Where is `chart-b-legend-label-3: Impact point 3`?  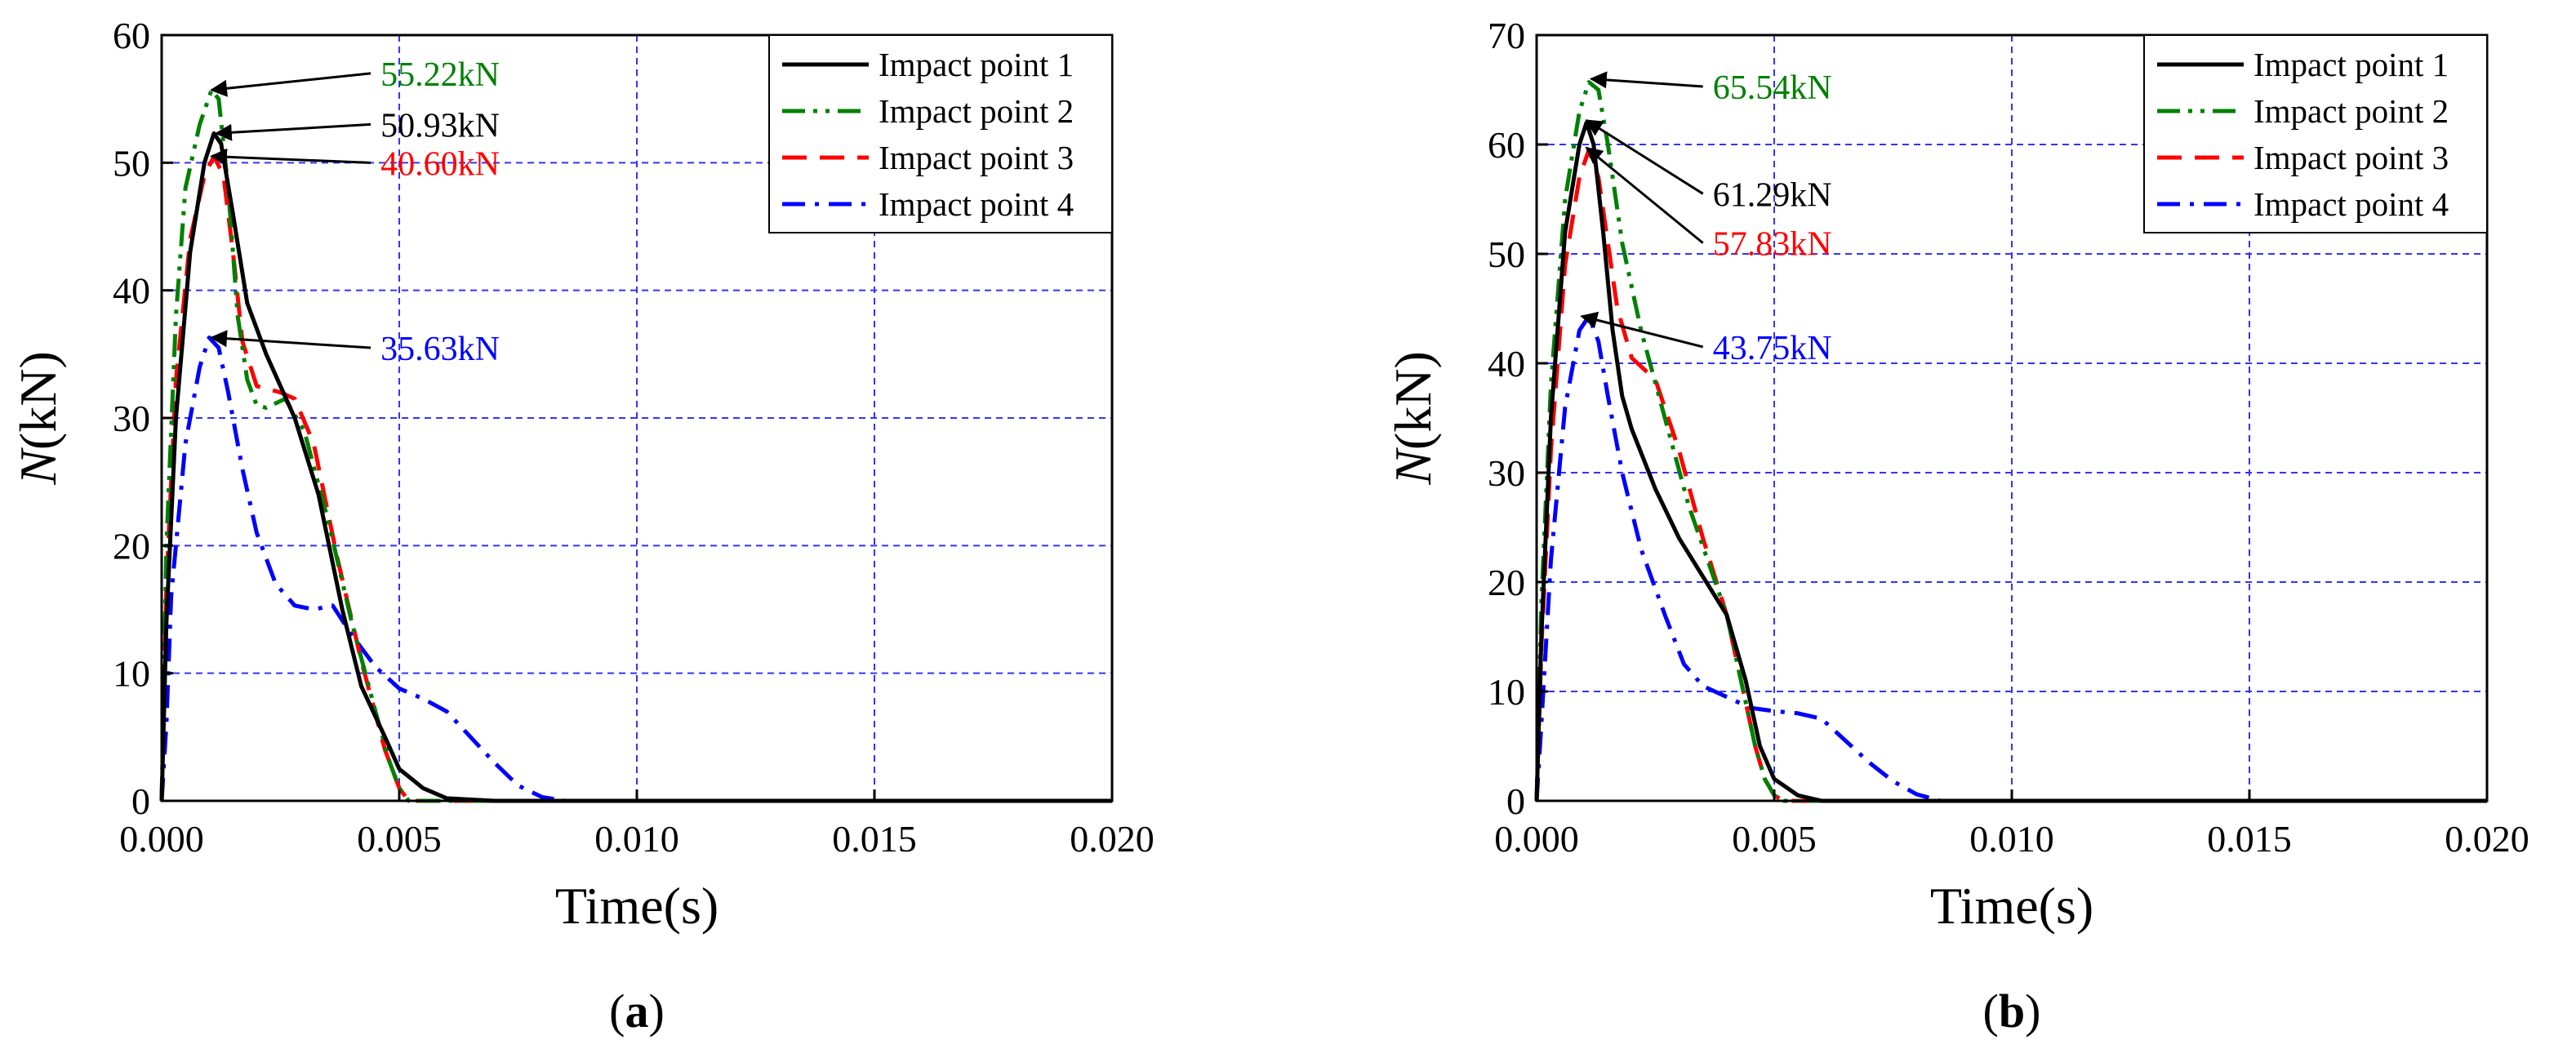
chart-b-legend-label-3: Impact point 3 is located at coordinates (2351, 157).